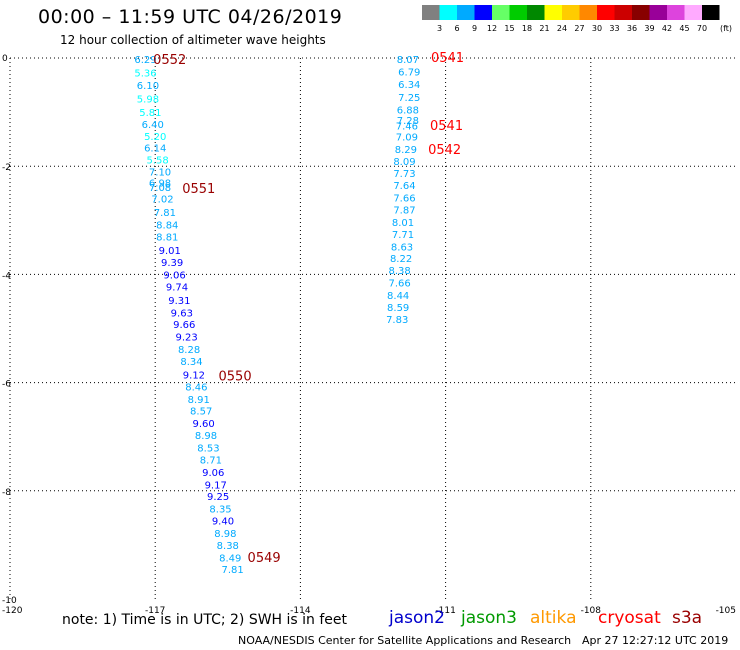 The height and width of the screenshot is (650, 740). I want to click on data-point-cryosat: 8.44, so click(398, 296).